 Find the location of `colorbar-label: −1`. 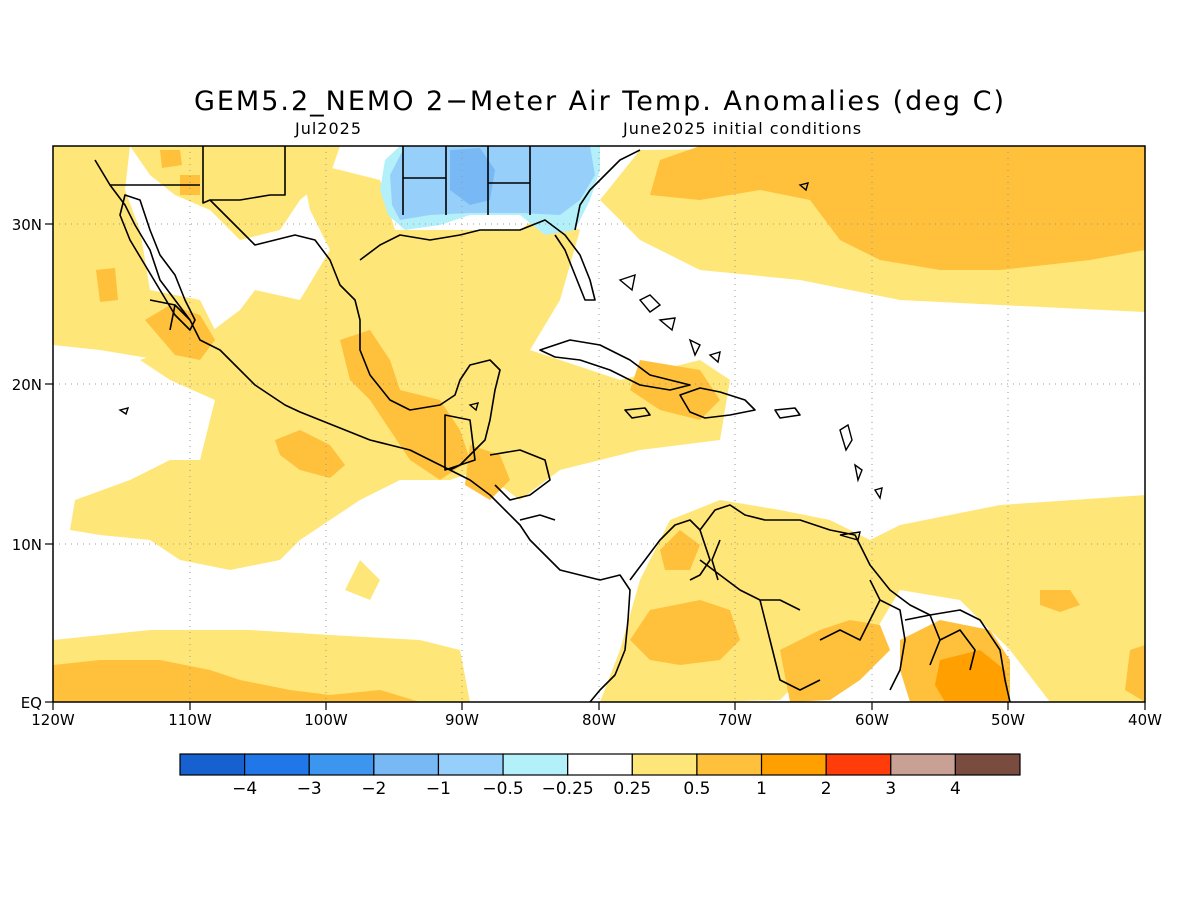

colorbar-label: −1 is located at coordinates (438, 789).